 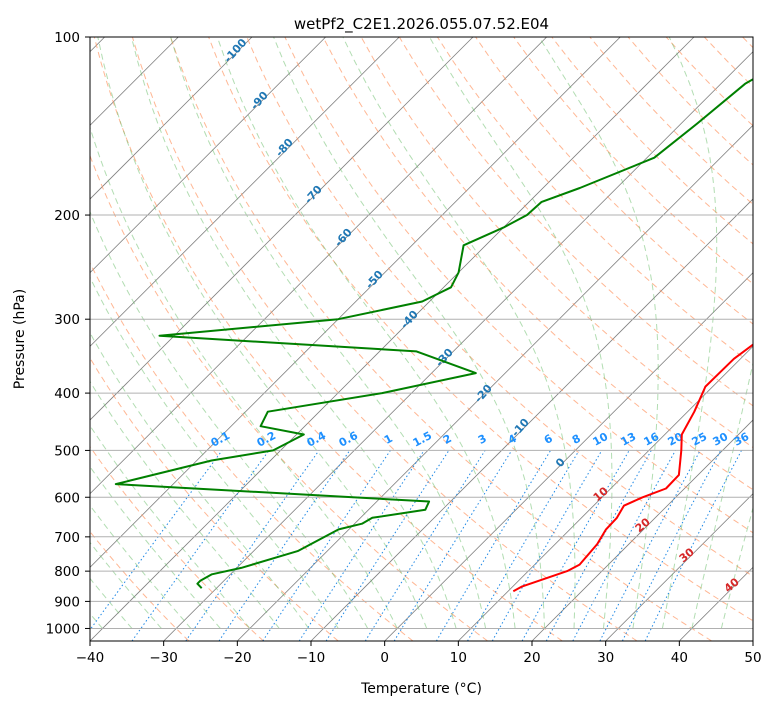 What do you see at coordinates (422, 439) in the screenshot?
I see `mixing-ratio-label: 1.5` at bounding box center [422, 439].